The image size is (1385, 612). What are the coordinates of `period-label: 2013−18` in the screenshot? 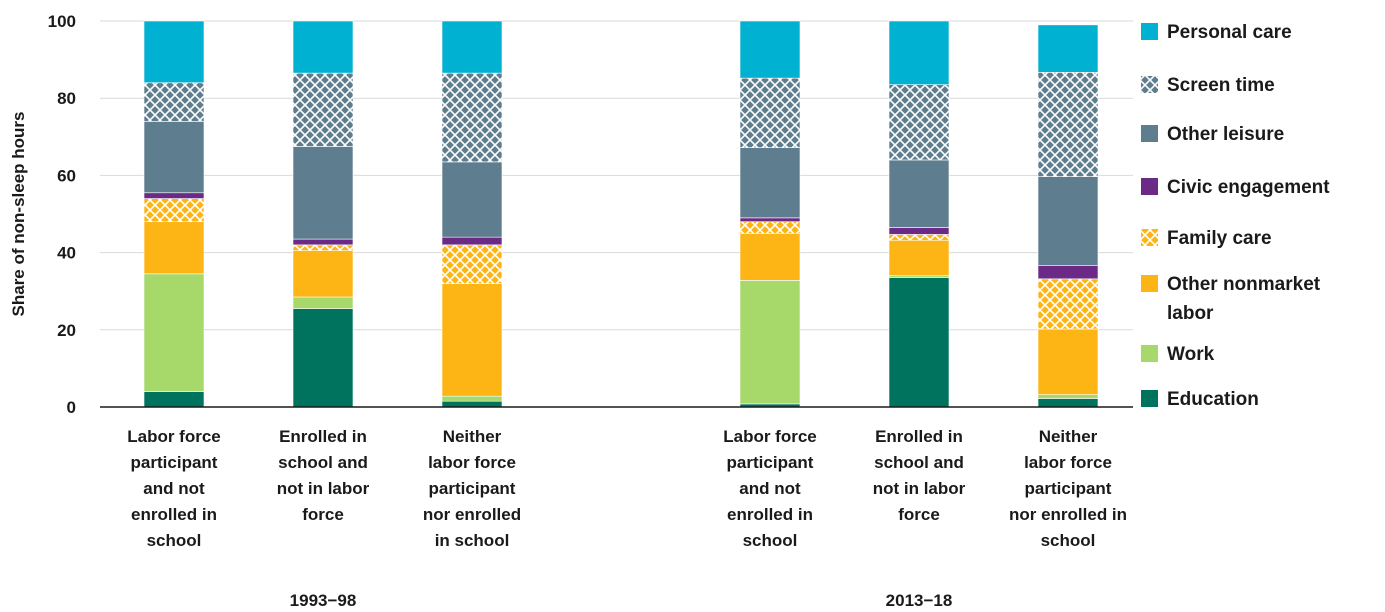 It's located at (919, 600).